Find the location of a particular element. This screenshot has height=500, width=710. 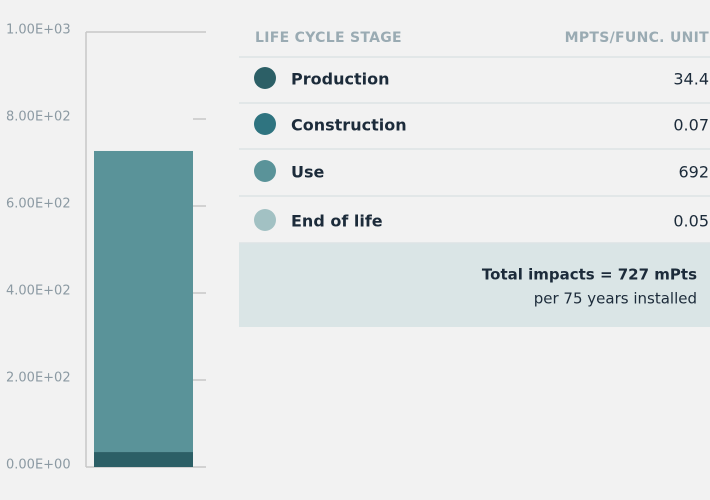

legend-label: Use is located at coordinates (308, 172).